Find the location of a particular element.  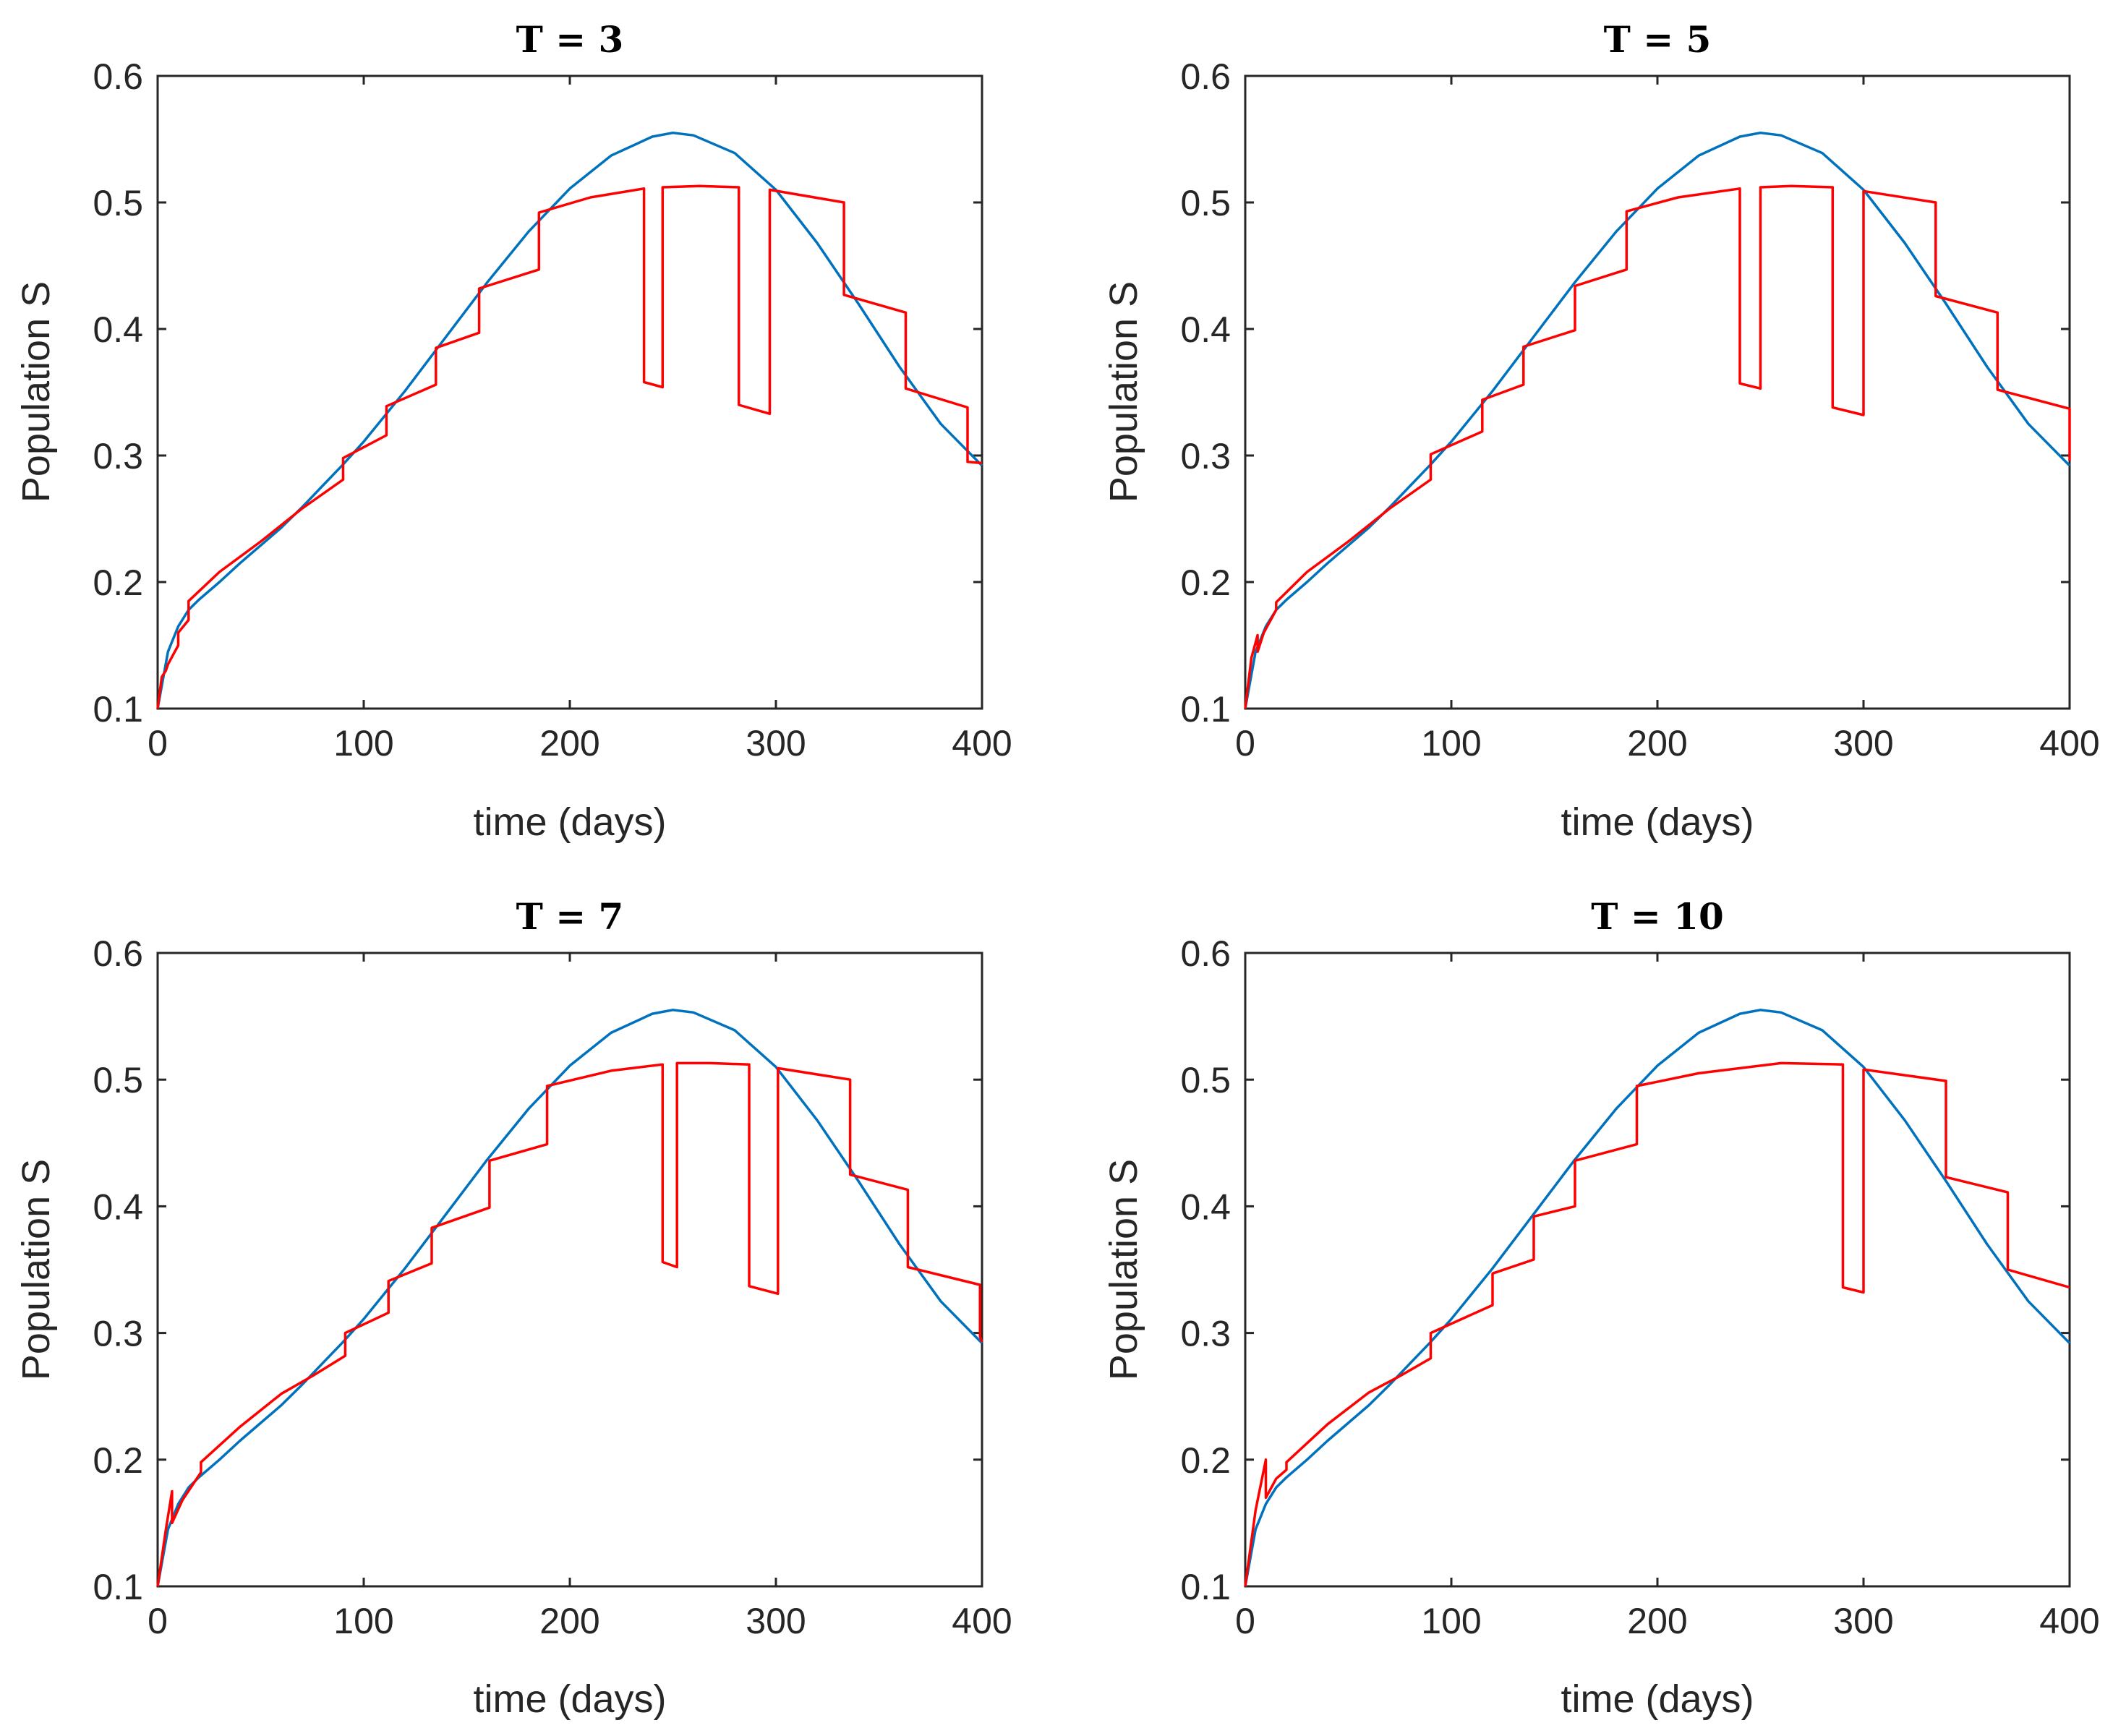

subplot-title: T = 5 is located at coordinates (1658, 39).